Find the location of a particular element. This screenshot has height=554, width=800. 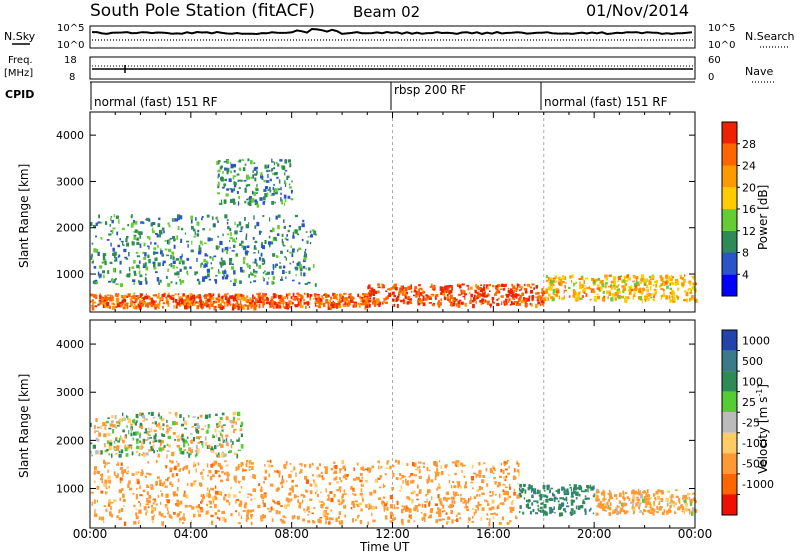

velocity-colorbar-title-sup: -1 is located at coordinates (759, 393).